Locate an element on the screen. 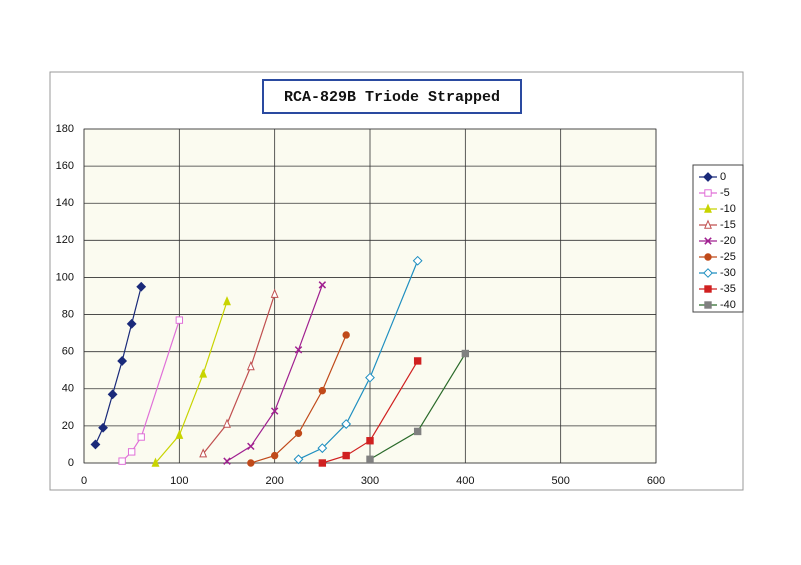  y-tick-label: 160 is located at coordinates (65, 166).